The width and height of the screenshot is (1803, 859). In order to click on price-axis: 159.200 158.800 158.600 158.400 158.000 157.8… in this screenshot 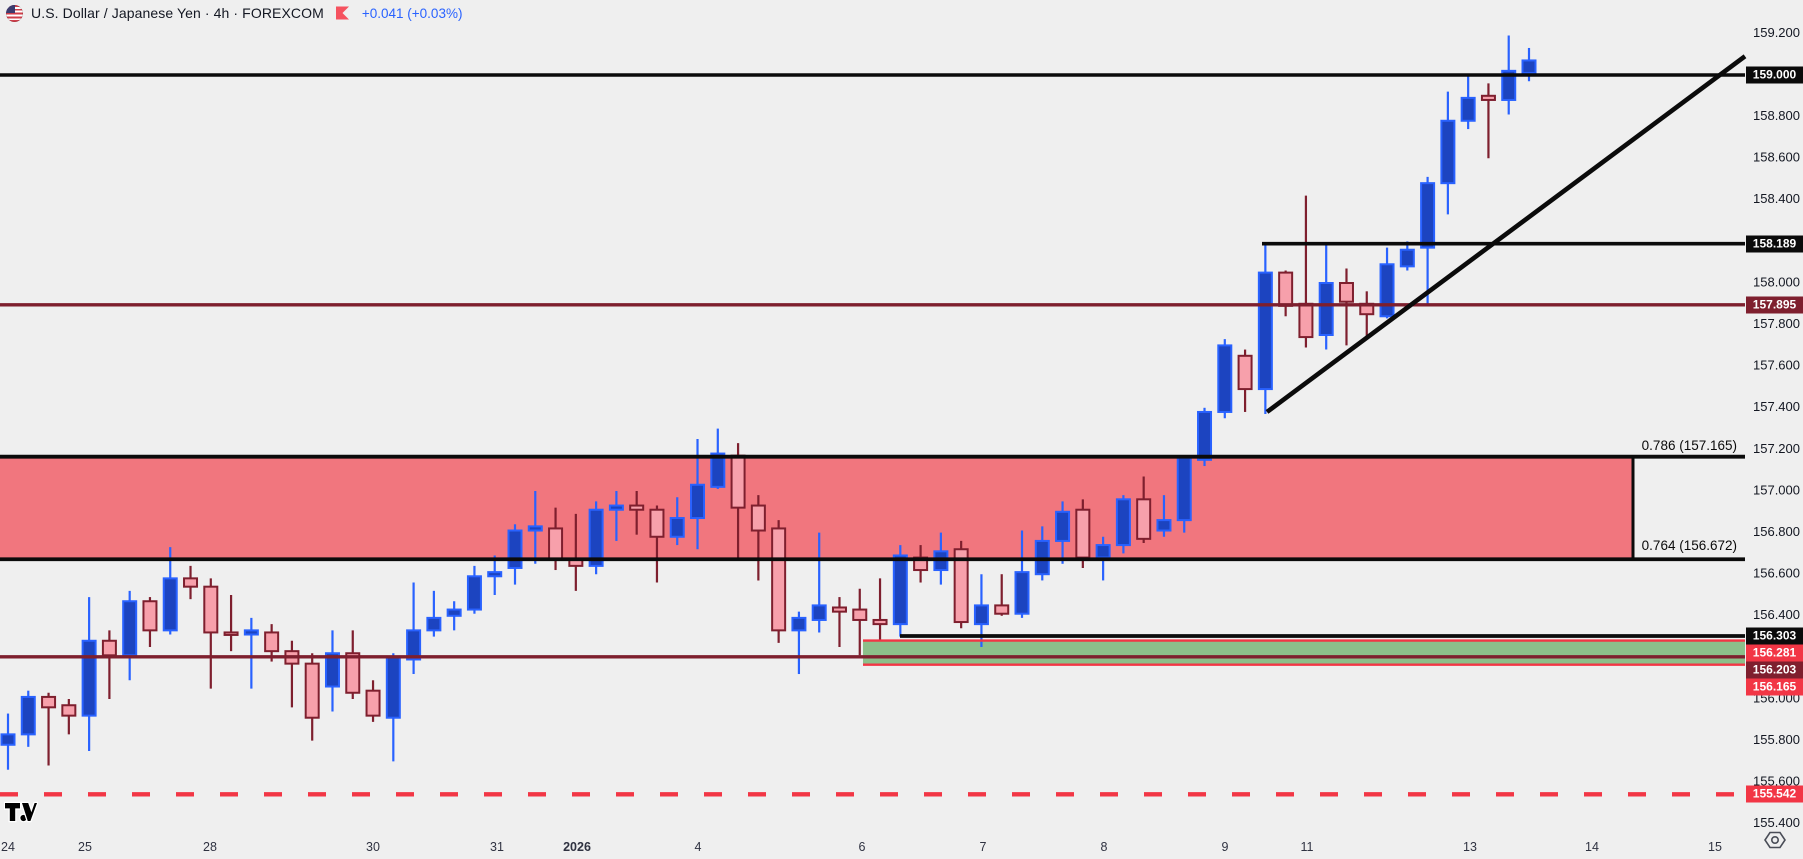, I will do `click(1776, 427)`.